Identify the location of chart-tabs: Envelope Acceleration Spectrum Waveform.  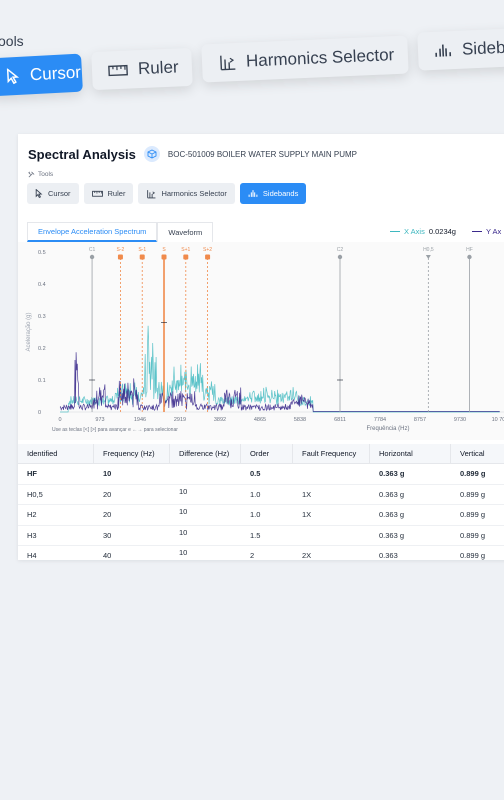
(120, 232).